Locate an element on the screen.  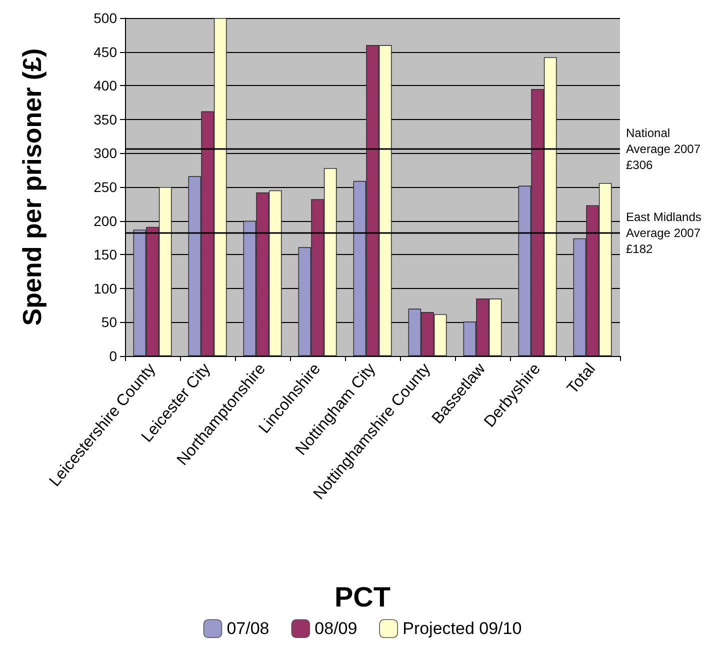
ref-line-label: National Average 2007 £306 is located at coordinates (665, 149).